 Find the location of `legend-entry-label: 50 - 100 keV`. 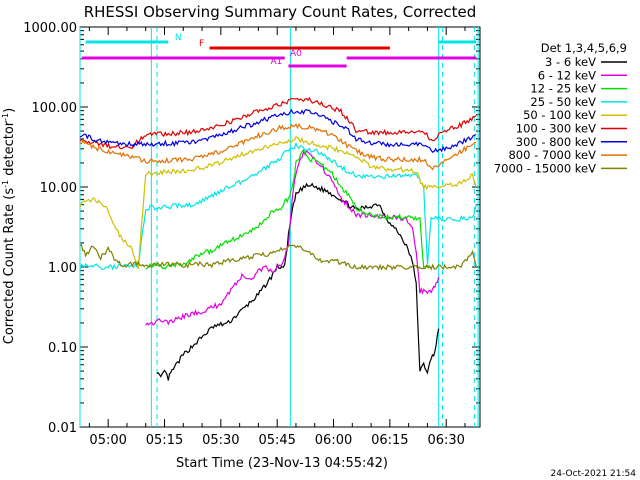

legend-entry-label: 50 - 100 keV is located at coordinates (559, 115).